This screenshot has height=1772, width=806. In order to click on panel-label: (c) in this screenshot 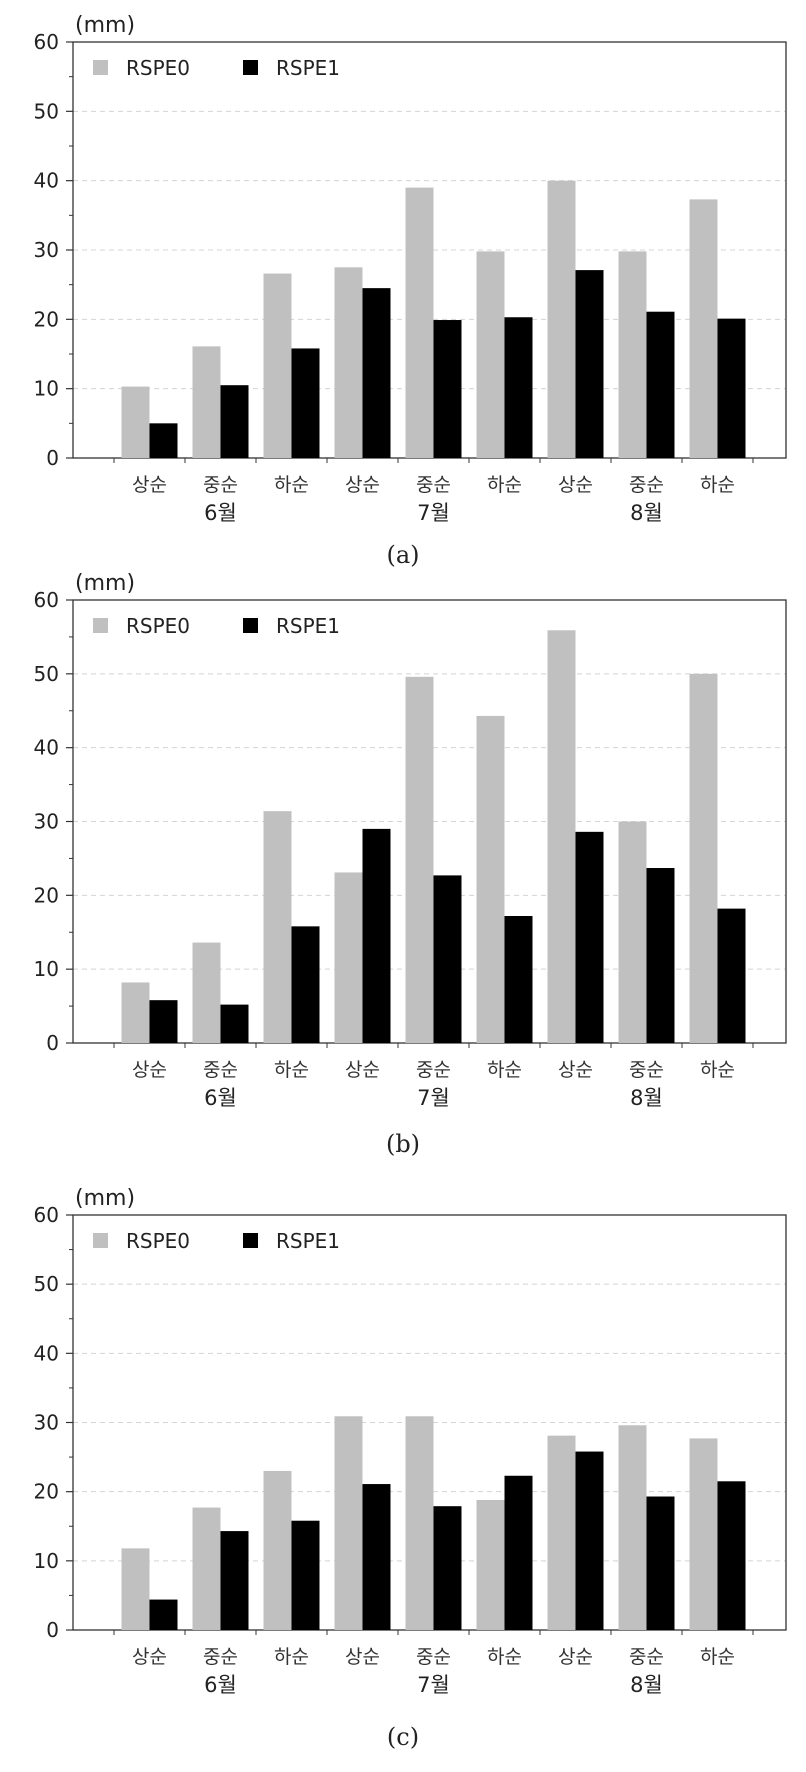, I will do `click(403, 1737)`.